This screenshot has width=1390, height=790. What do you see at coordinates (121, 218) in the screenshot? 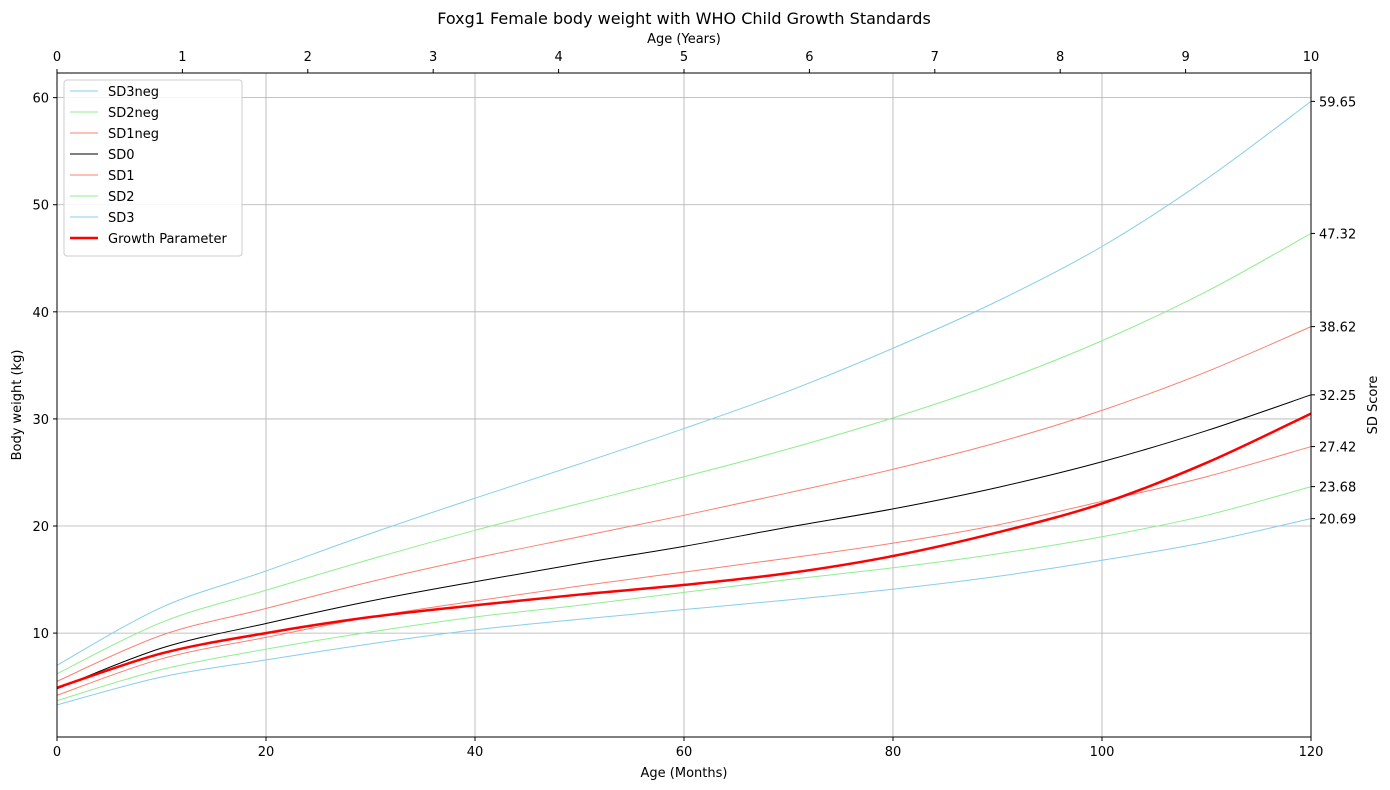
I see `legend-label: SD3` at bounding box center [121, 218].